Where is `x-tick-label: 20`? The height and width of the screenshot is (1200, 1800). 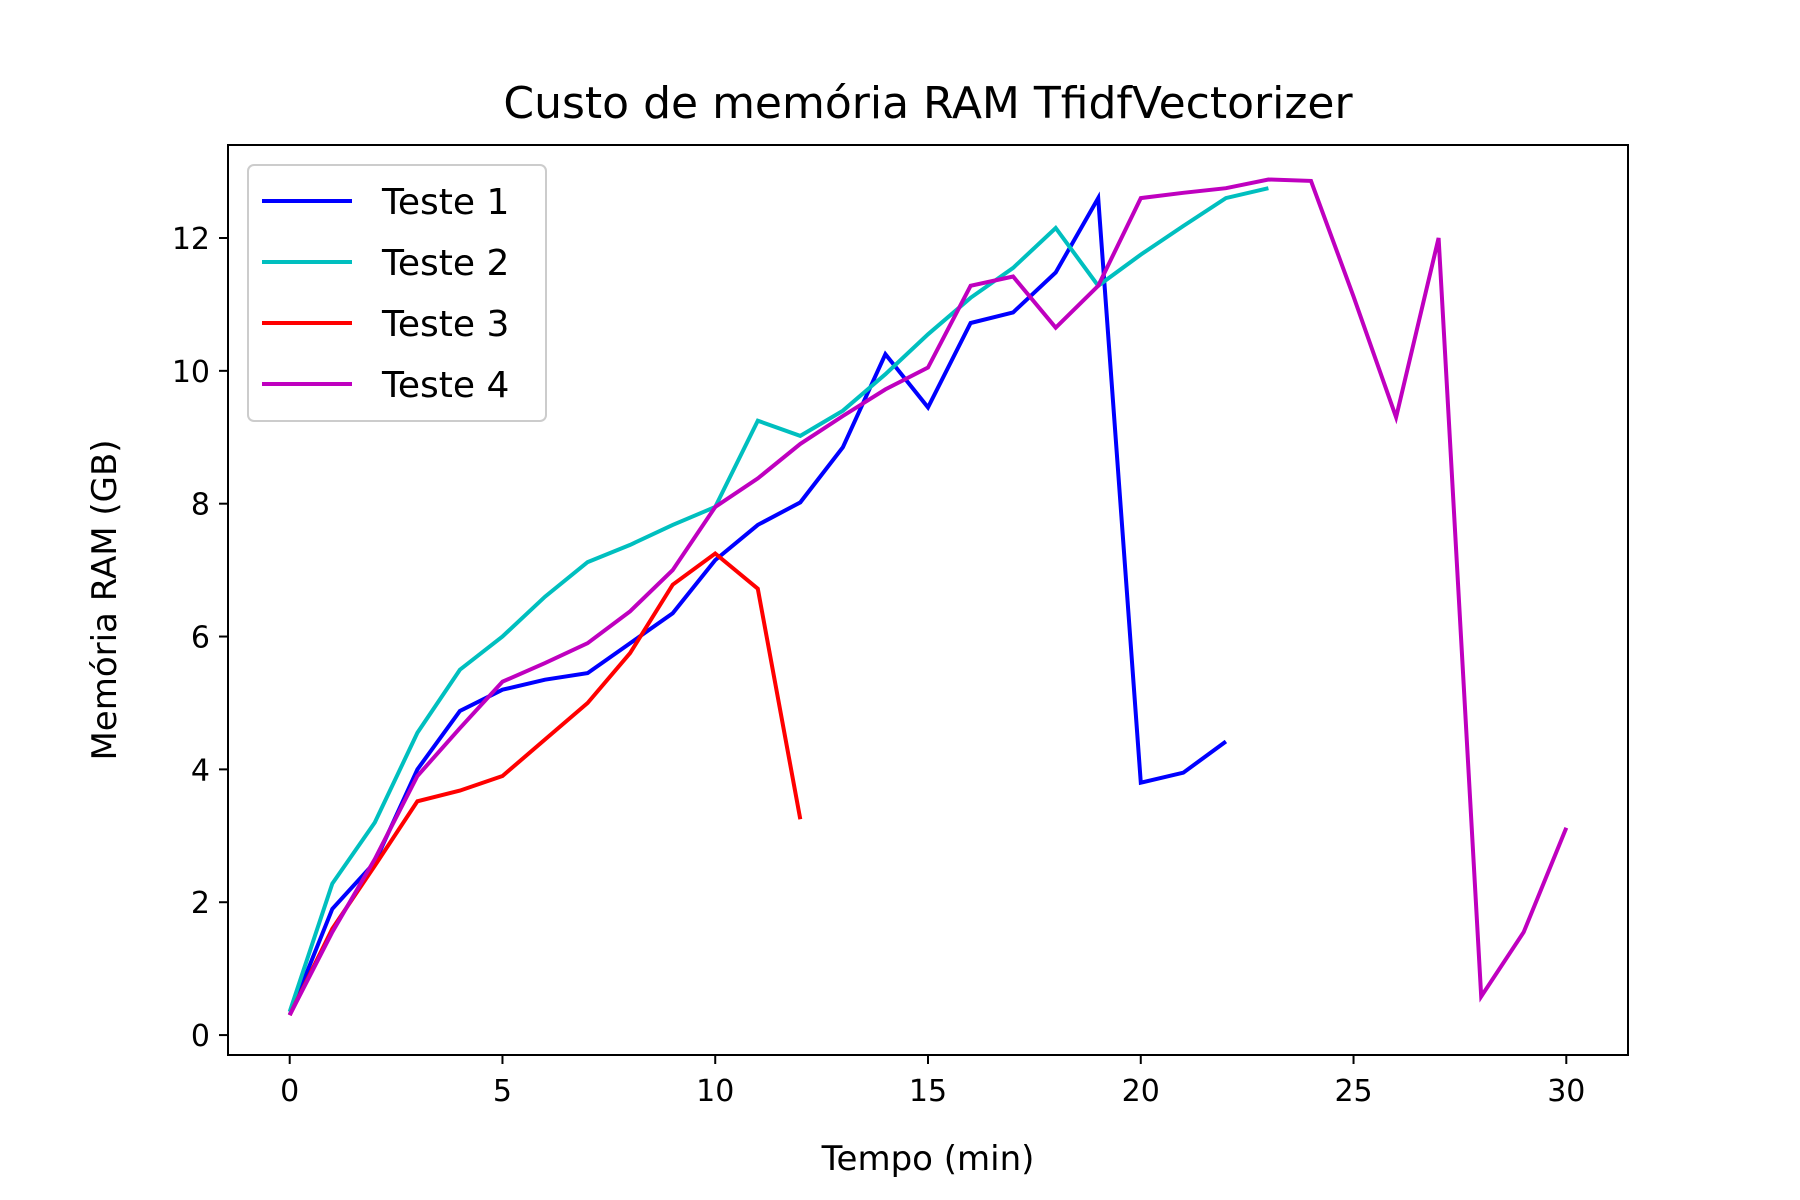 x-tick-label: 20 is located at coordinates (1141, 1091).